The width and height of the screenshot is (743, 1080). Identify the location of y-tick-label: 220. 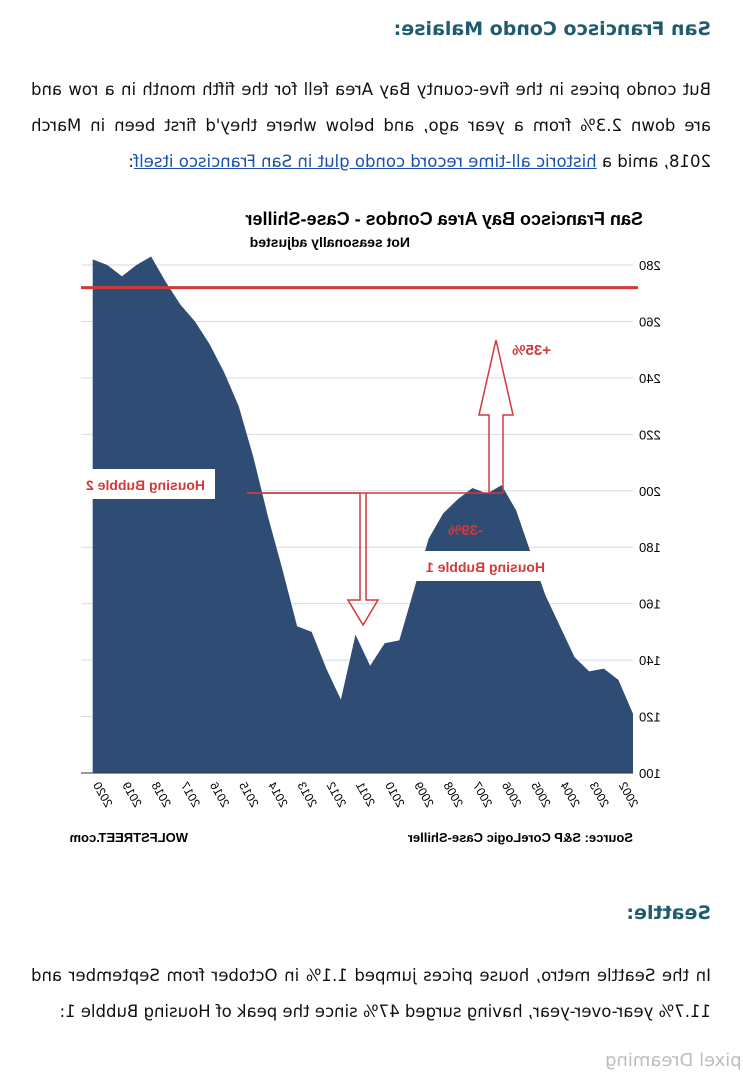
(650, 434).